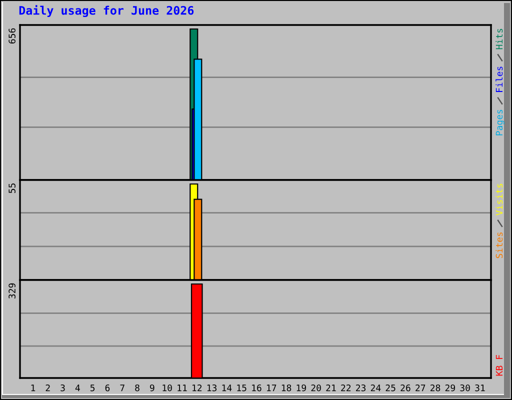  I want to click on text: KB F, so click(499, 365).